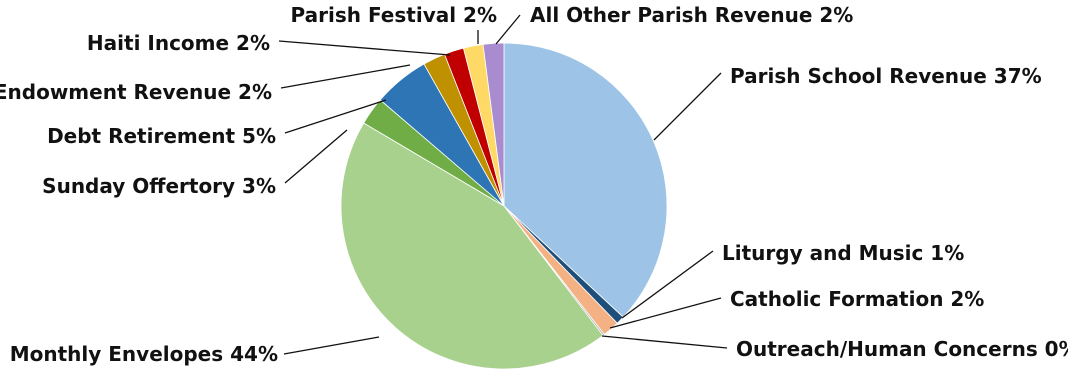 The image size is (1068, 372). I want to click on leader-line-haiti-income, so click(364, 48).